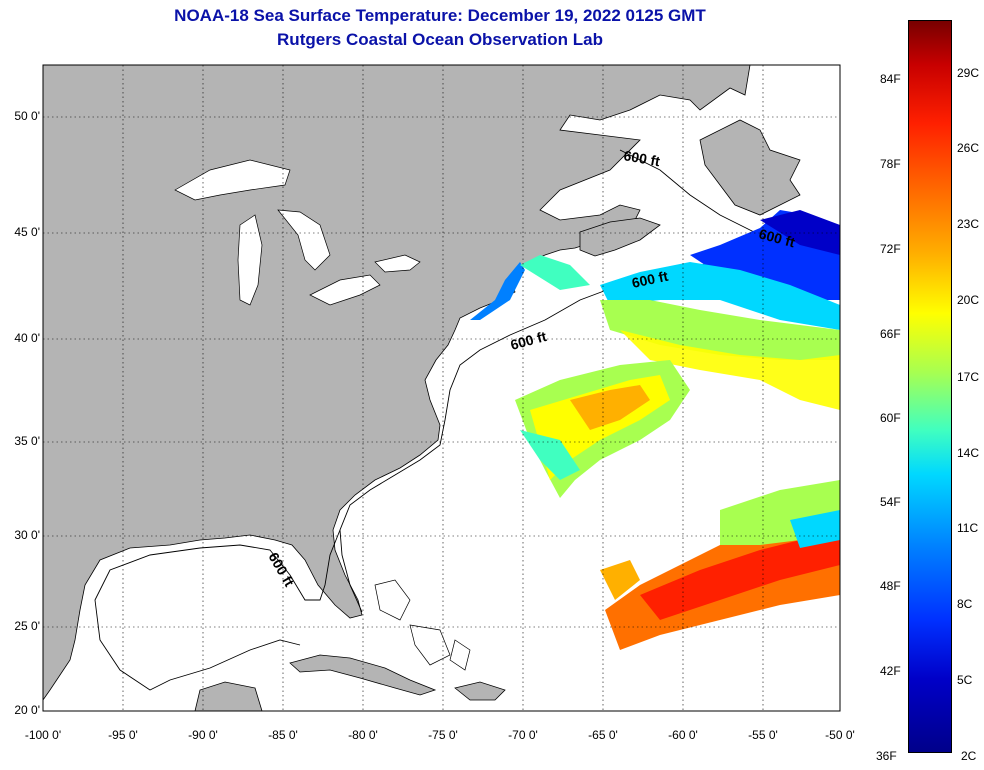  Describe the element at coordinates (890, 418) in the screenshot. I see `colorbar-f-label: 60F` at that location.